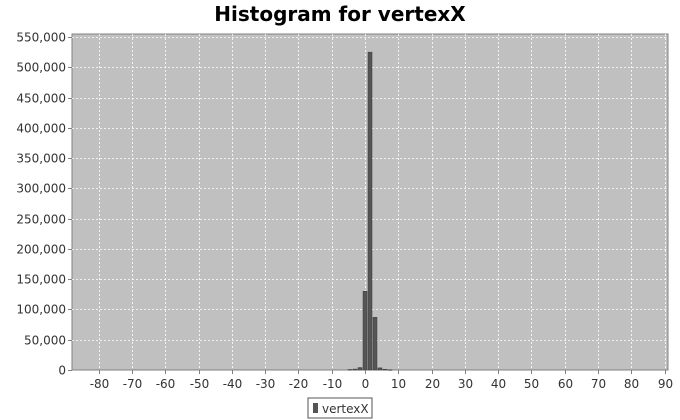 Image resolution: width=680 pixels, height=420 pixels. I want to click on y-tick-label: 250,000, so click(41, 220).